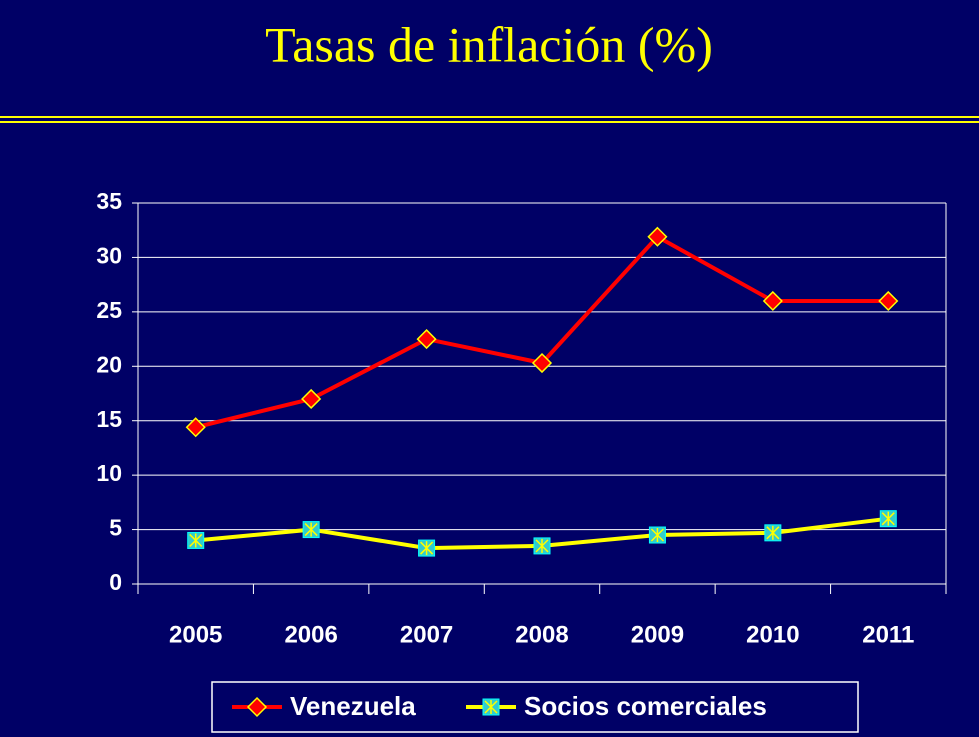 This screenshot has width=979, height=737. What do you see at coordinates (115, 528) in the screenshot?
I see `y-tick-label: 5` at bounding box center [115, 528].